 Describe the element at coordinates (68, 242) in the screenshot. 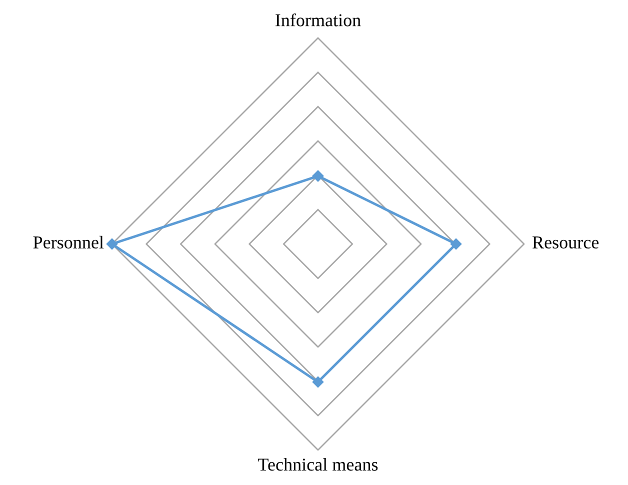

I see `spoke-label: Personnel` at that location.